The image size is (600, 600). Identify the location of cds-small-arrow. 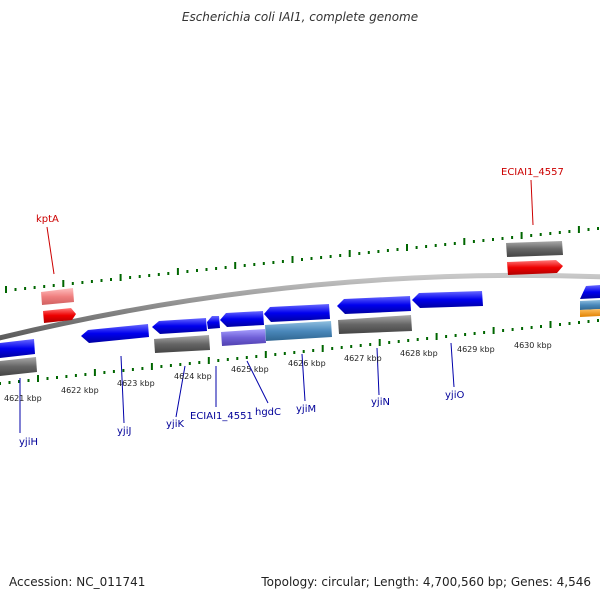
(213, 322).